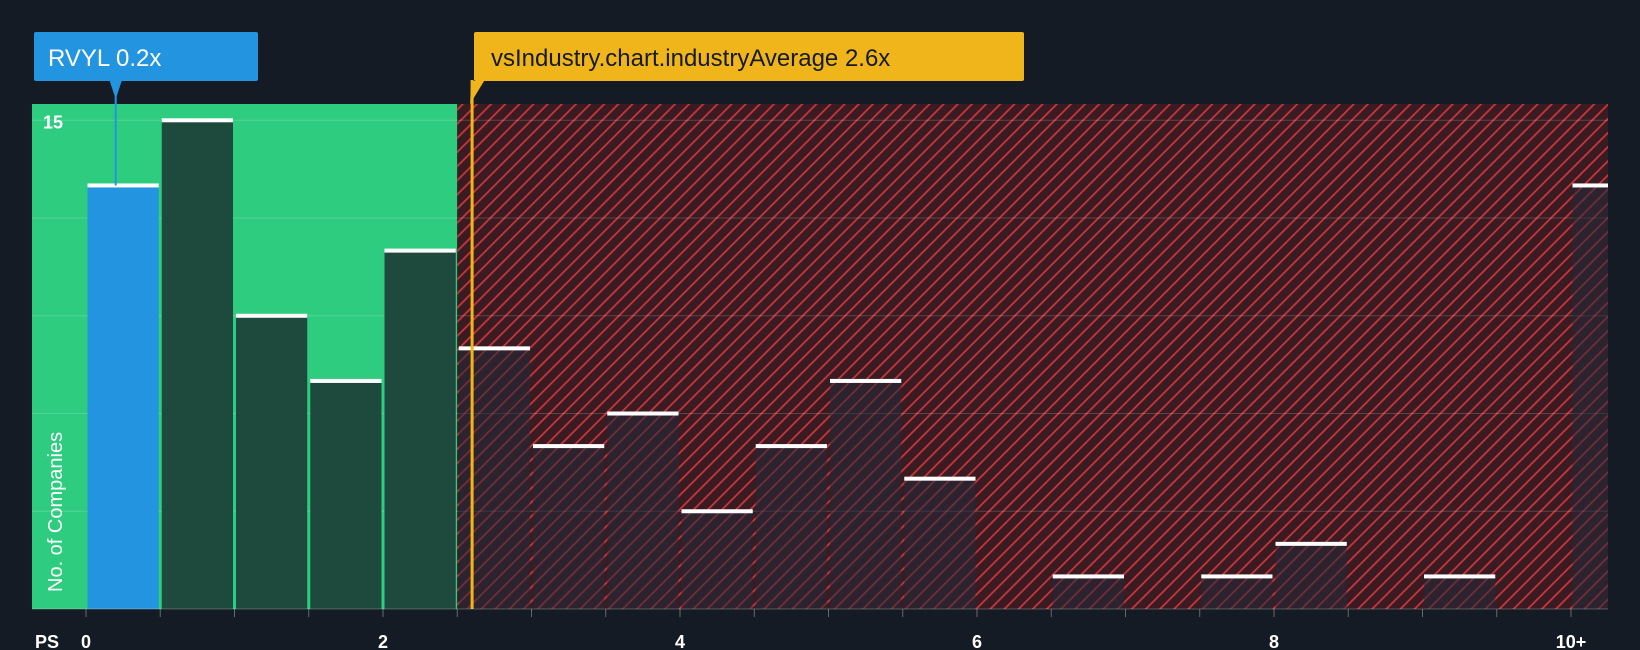  What do you see at coordinates (477, 92) in the screenshot?
I see `industry-callout-pointer` at bounding box center [477, 92].